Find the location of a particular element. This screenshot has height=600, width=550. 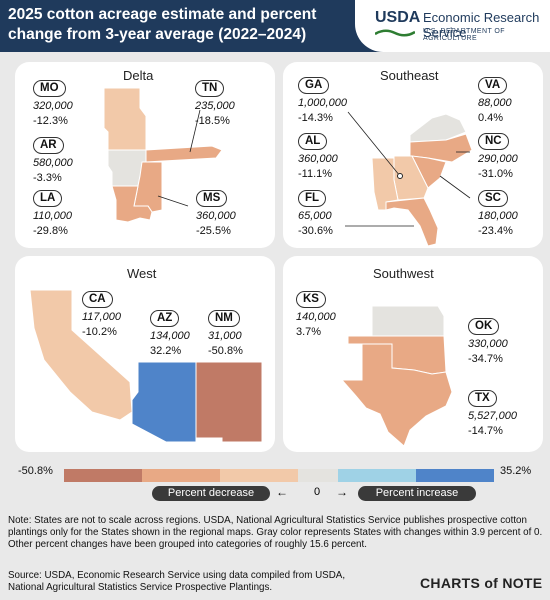

label-az: AZ 134,000 32.2% is located at coordinates (170, 334).